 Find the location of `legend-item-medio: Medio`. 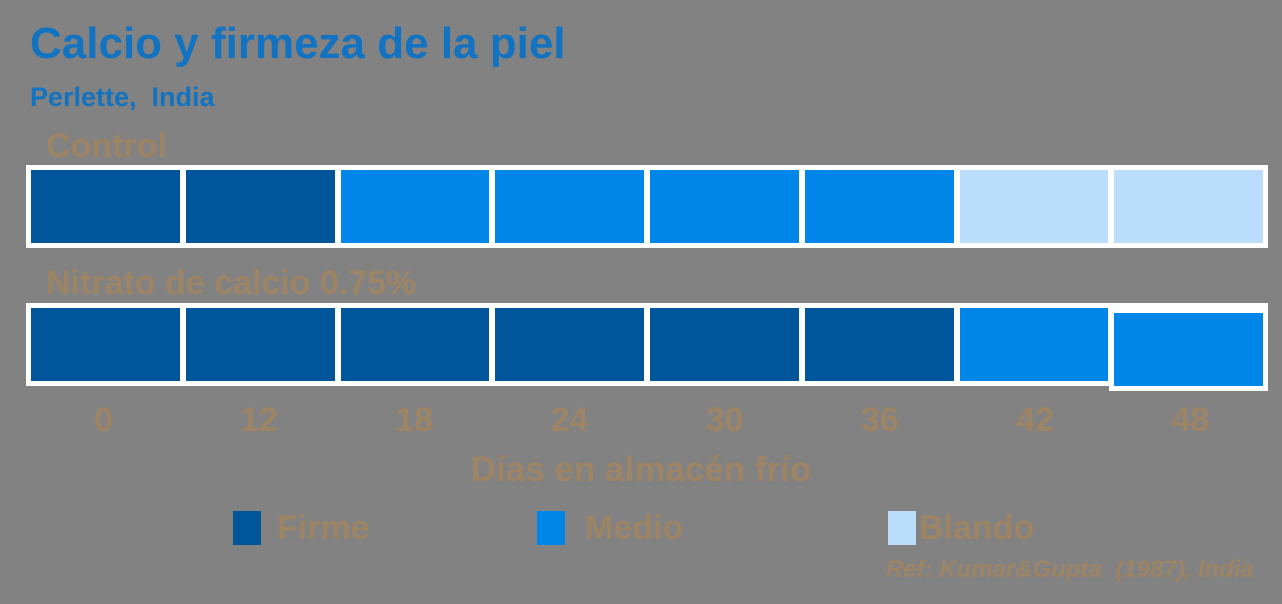

legend-item-medio: Medio is located at coordinates (610, 528).